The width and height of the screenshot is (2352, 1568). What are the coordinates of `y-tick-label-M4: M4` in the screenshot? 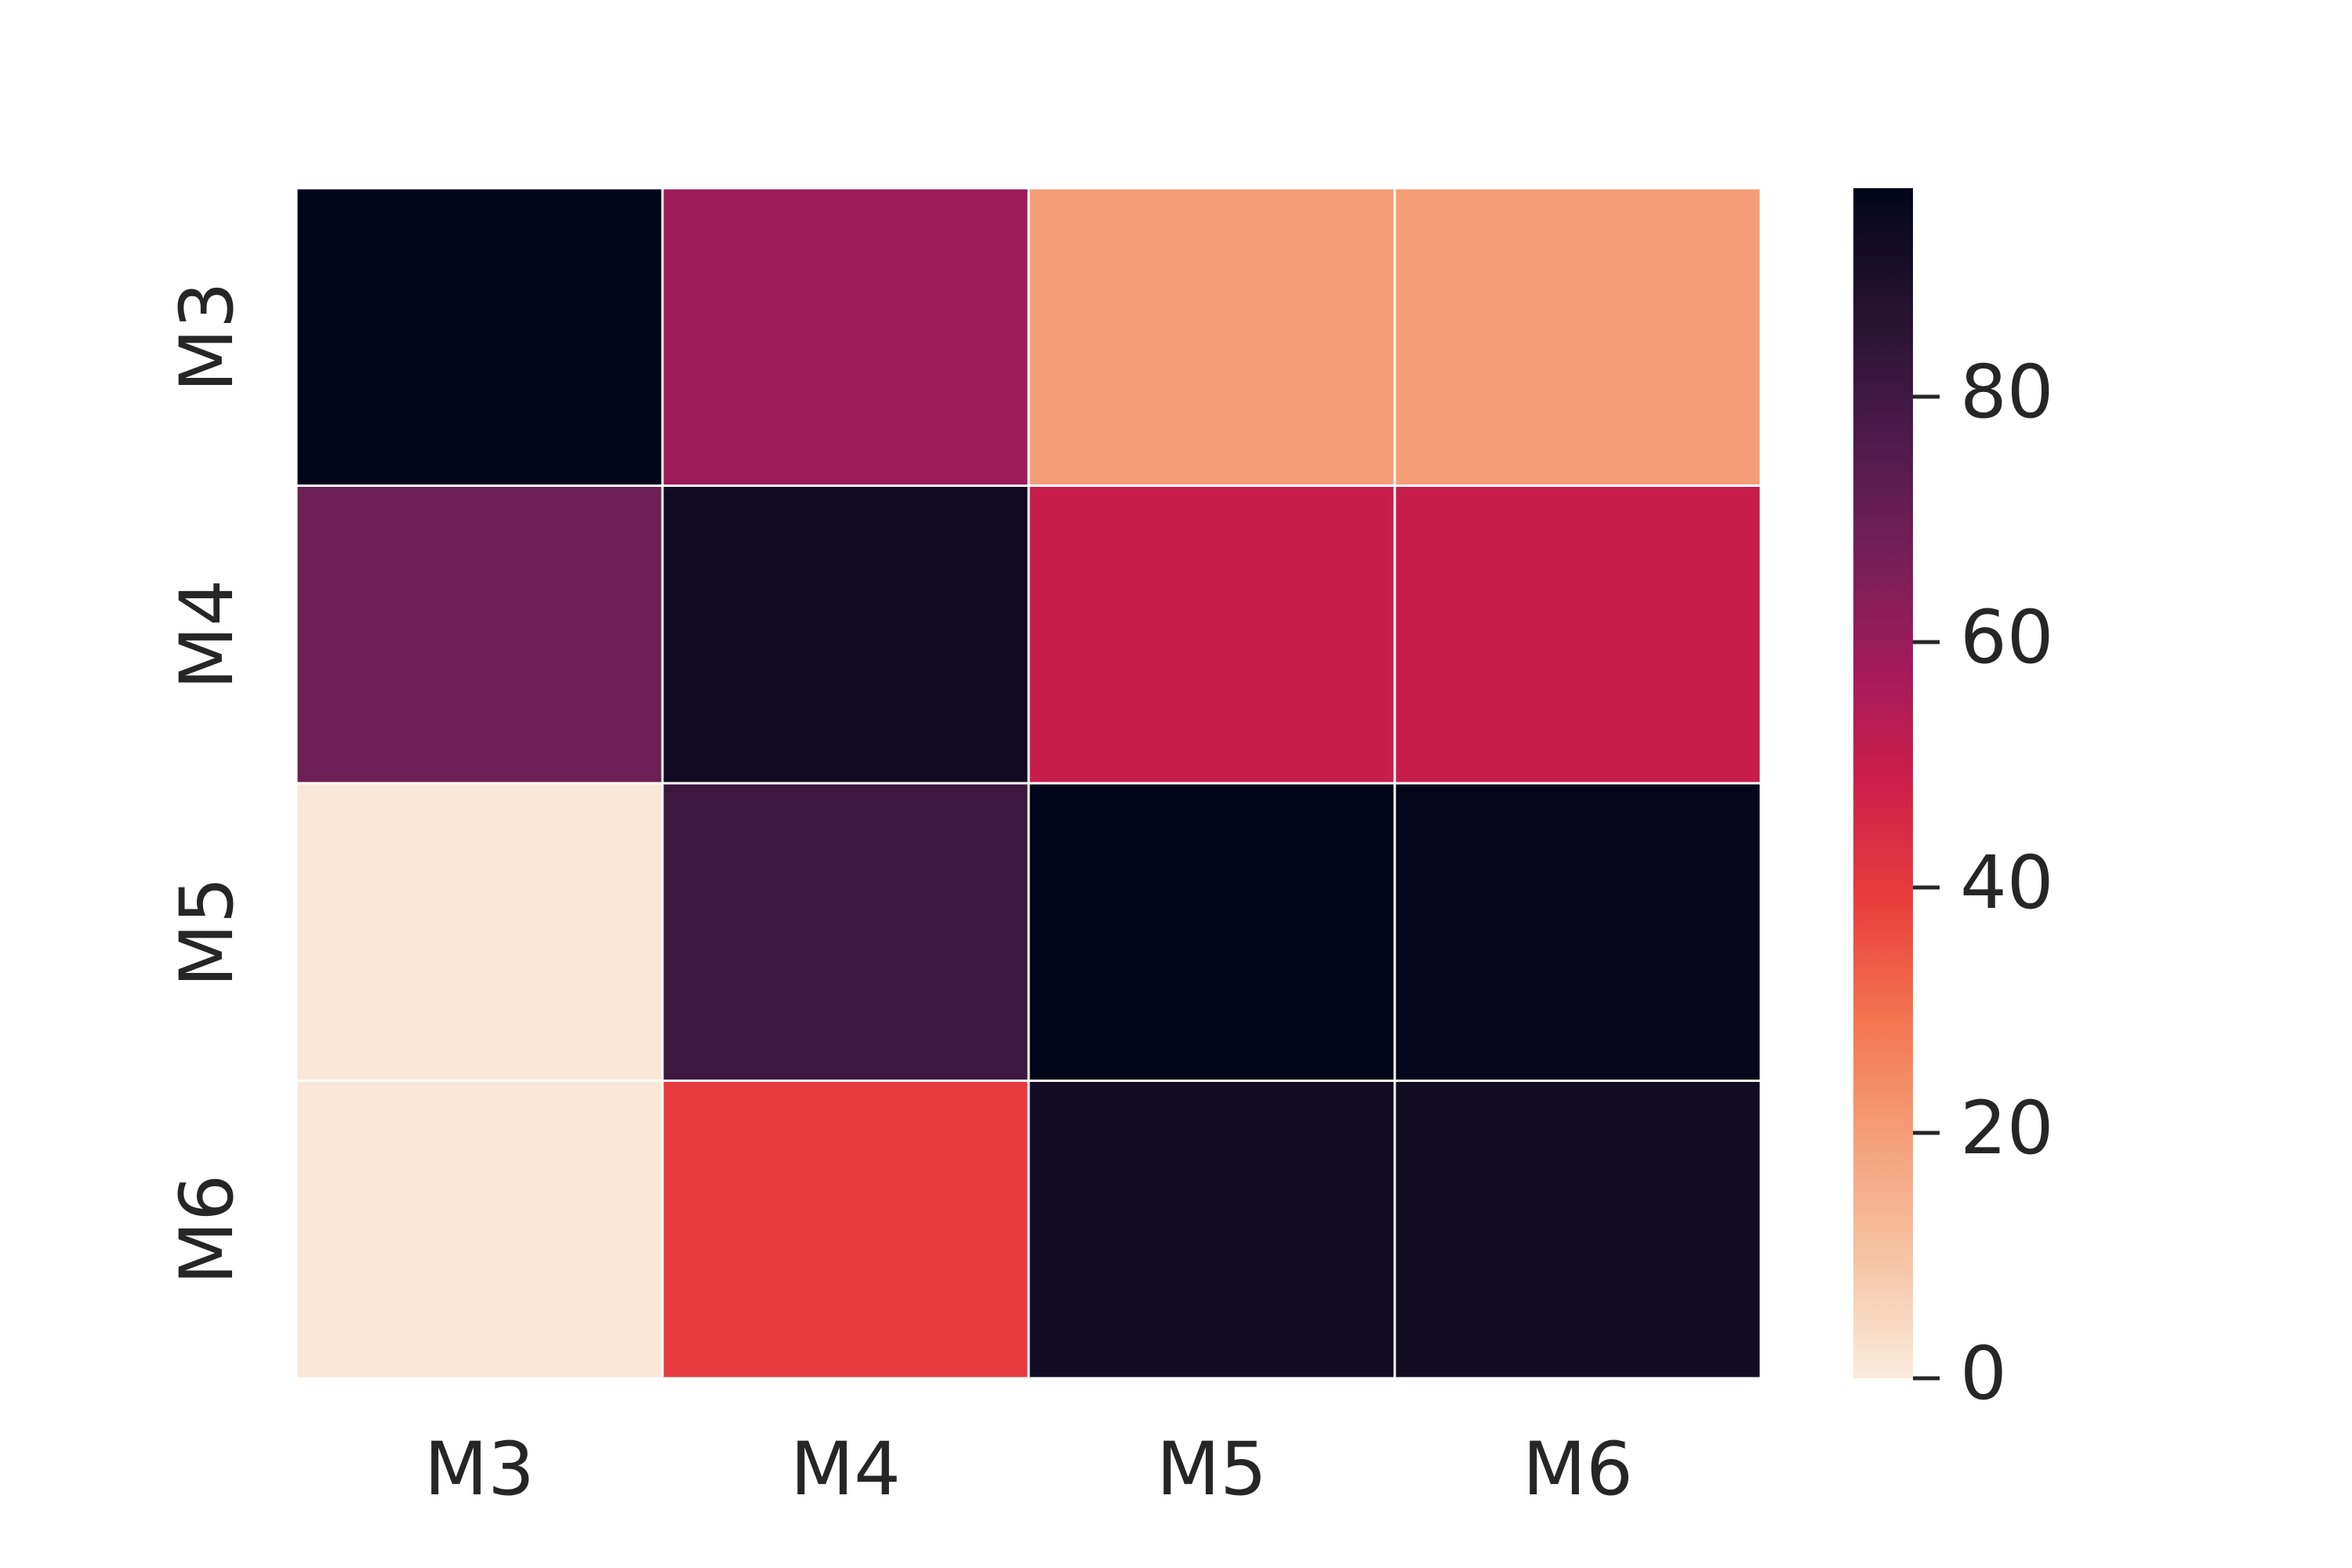 It's located at (208, 634).